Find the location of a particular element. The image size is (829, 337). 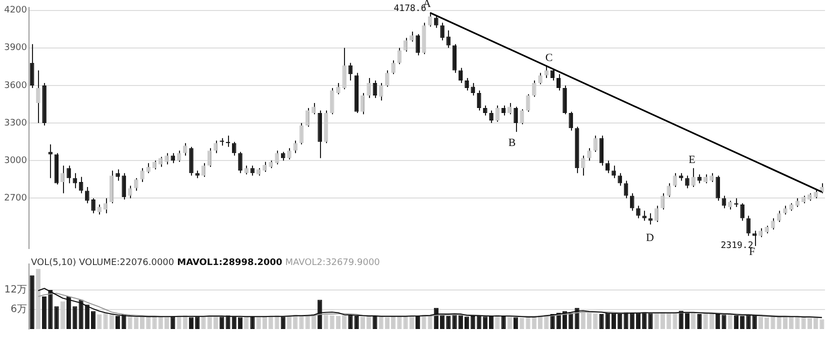

y-tick-label: 12万 is located at coordinates (15, 290).